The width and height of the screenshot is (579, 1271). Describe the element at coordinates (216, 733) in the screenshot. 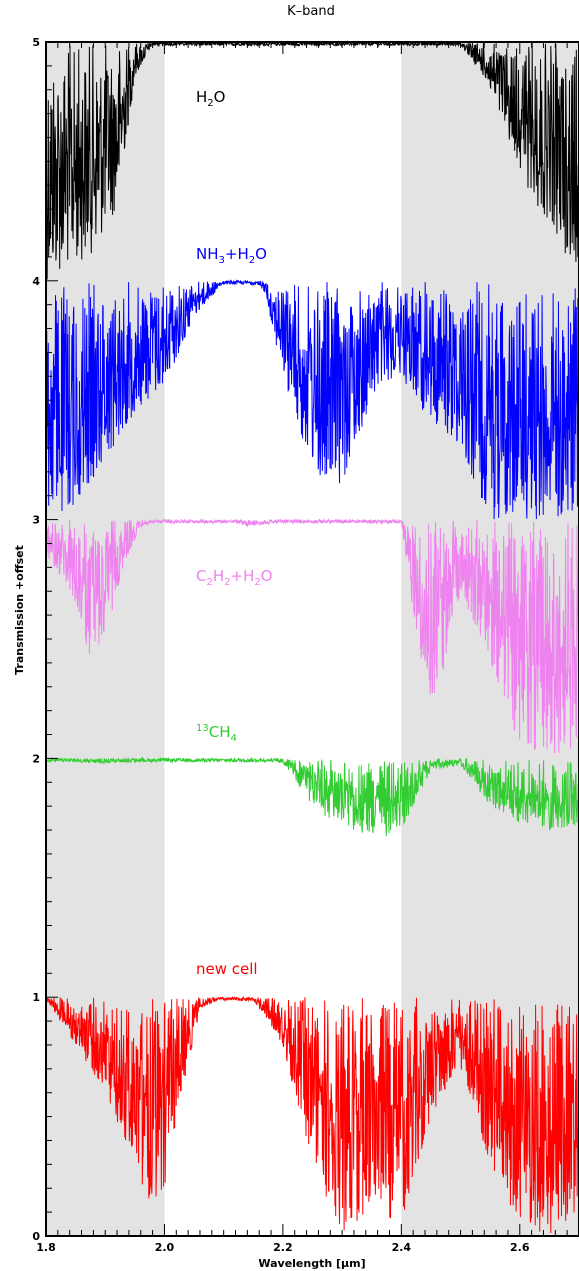

I see `series-label-3: 13​CH4​` at that location.